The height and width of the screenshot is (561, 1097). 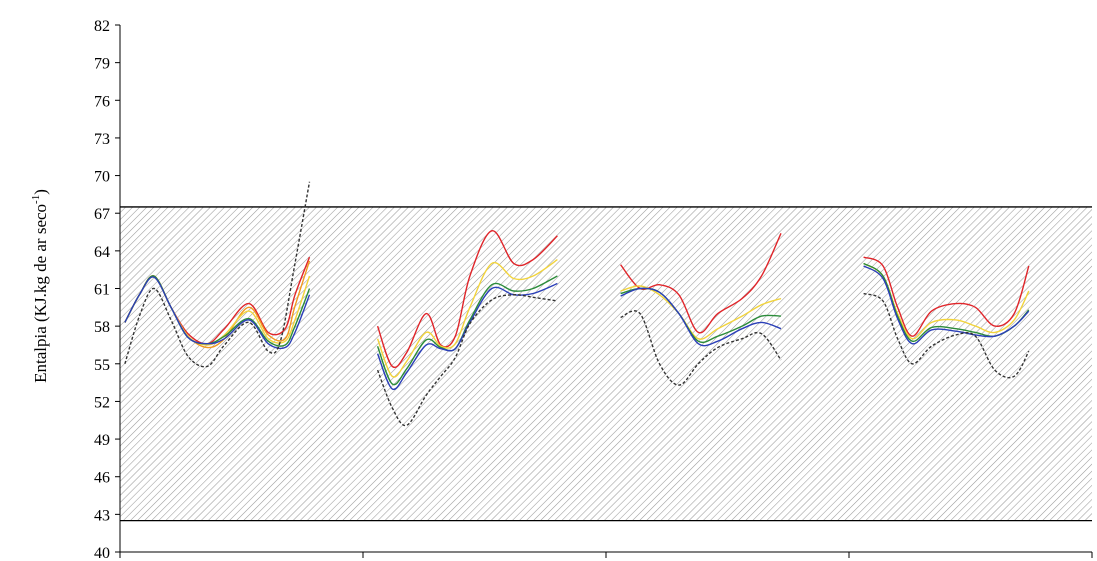 What do you see at coordinates (102, 64) in the screenshot?
I see `y-tick-label: 79` at bounding box center [102, 64].